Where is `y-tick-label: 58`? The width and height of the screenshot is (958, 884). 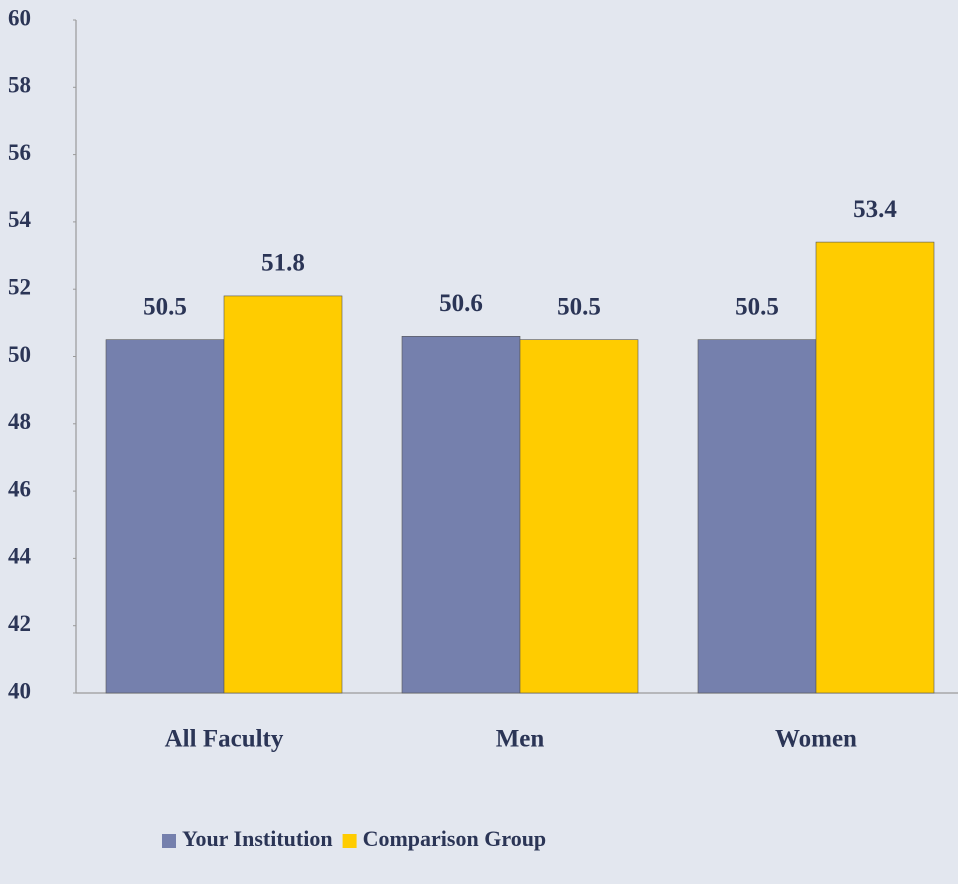 y-tick-label: 58 is located at coordinates (19, 85).